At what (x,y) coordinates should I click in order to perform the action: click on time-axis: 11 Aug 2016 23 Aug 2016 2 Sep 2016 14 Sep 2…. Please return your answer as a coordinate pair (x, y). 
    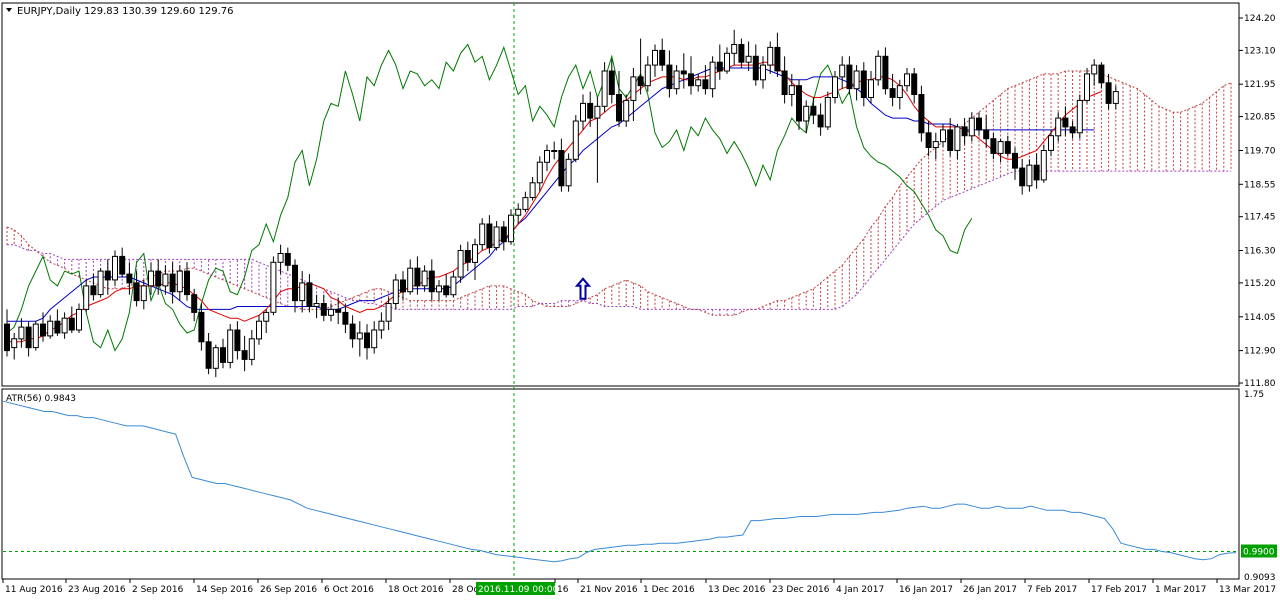
    Looking at the image, I should click on (639, 587).